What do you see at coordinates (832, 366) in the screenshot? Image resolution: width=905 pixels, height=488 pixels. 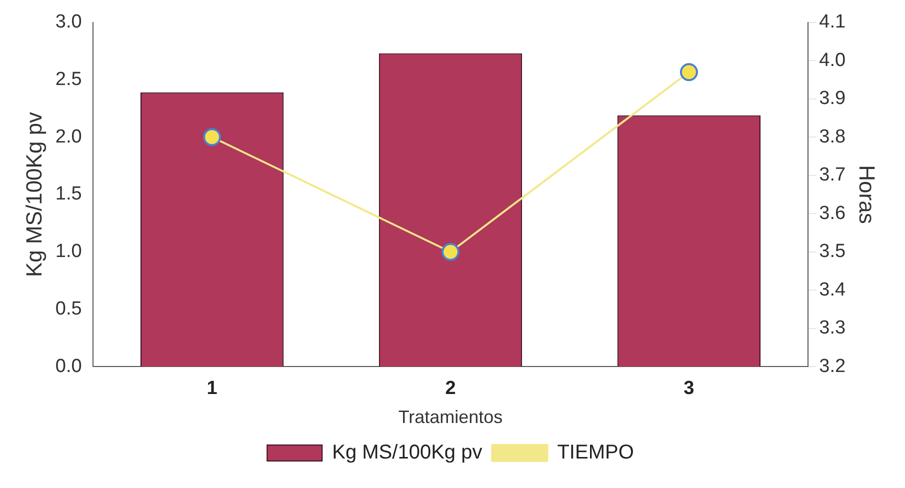 I see `y2-tick-label: 3.2` at bounding box center [832, 366].